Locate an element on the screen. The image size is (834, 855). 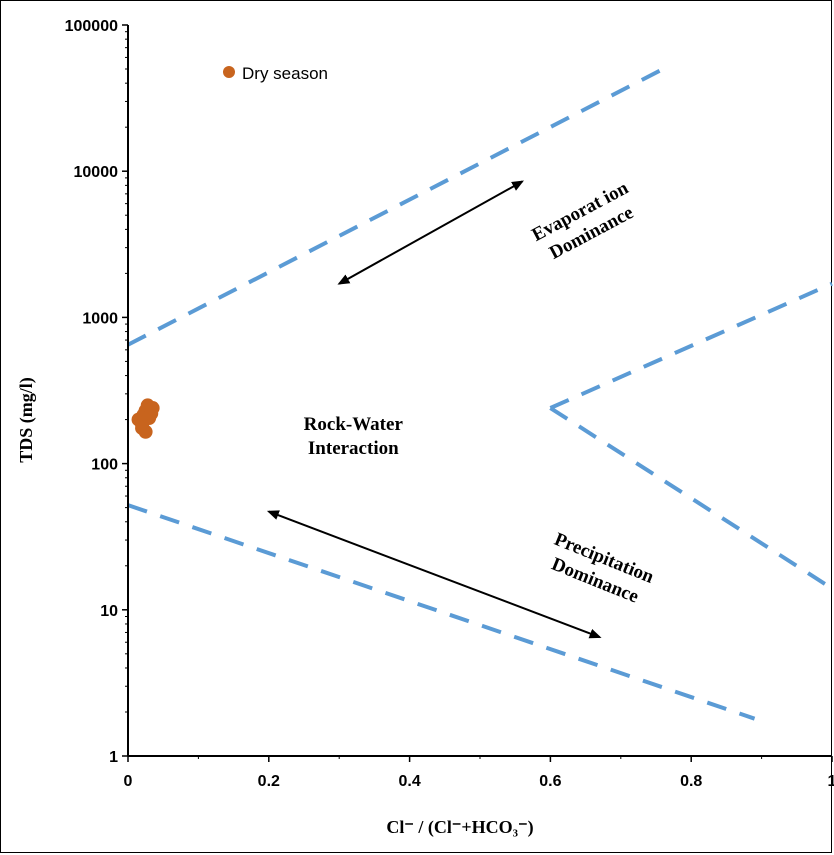
y-tick-label: 100 is located at coordinates (104, 465).